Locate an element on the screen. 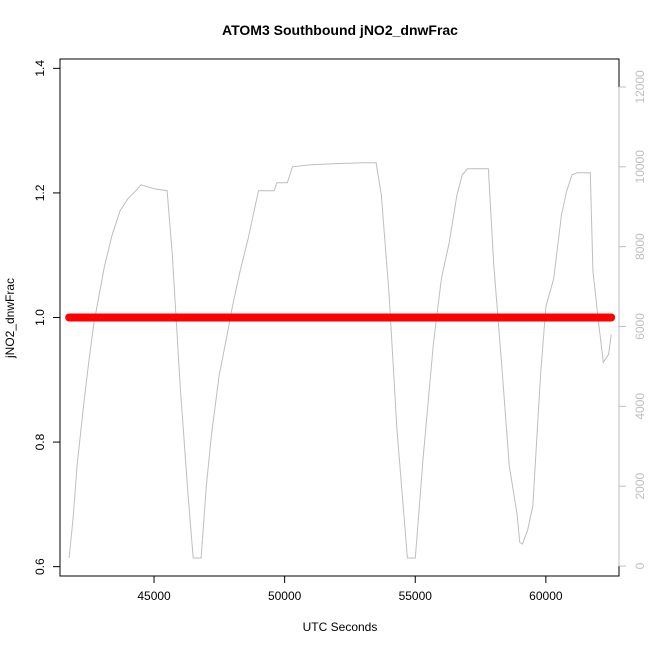 The width and height of the screenshot is (650, 650). y2-tick-label: 6000 is located at coordinates (640, 326).